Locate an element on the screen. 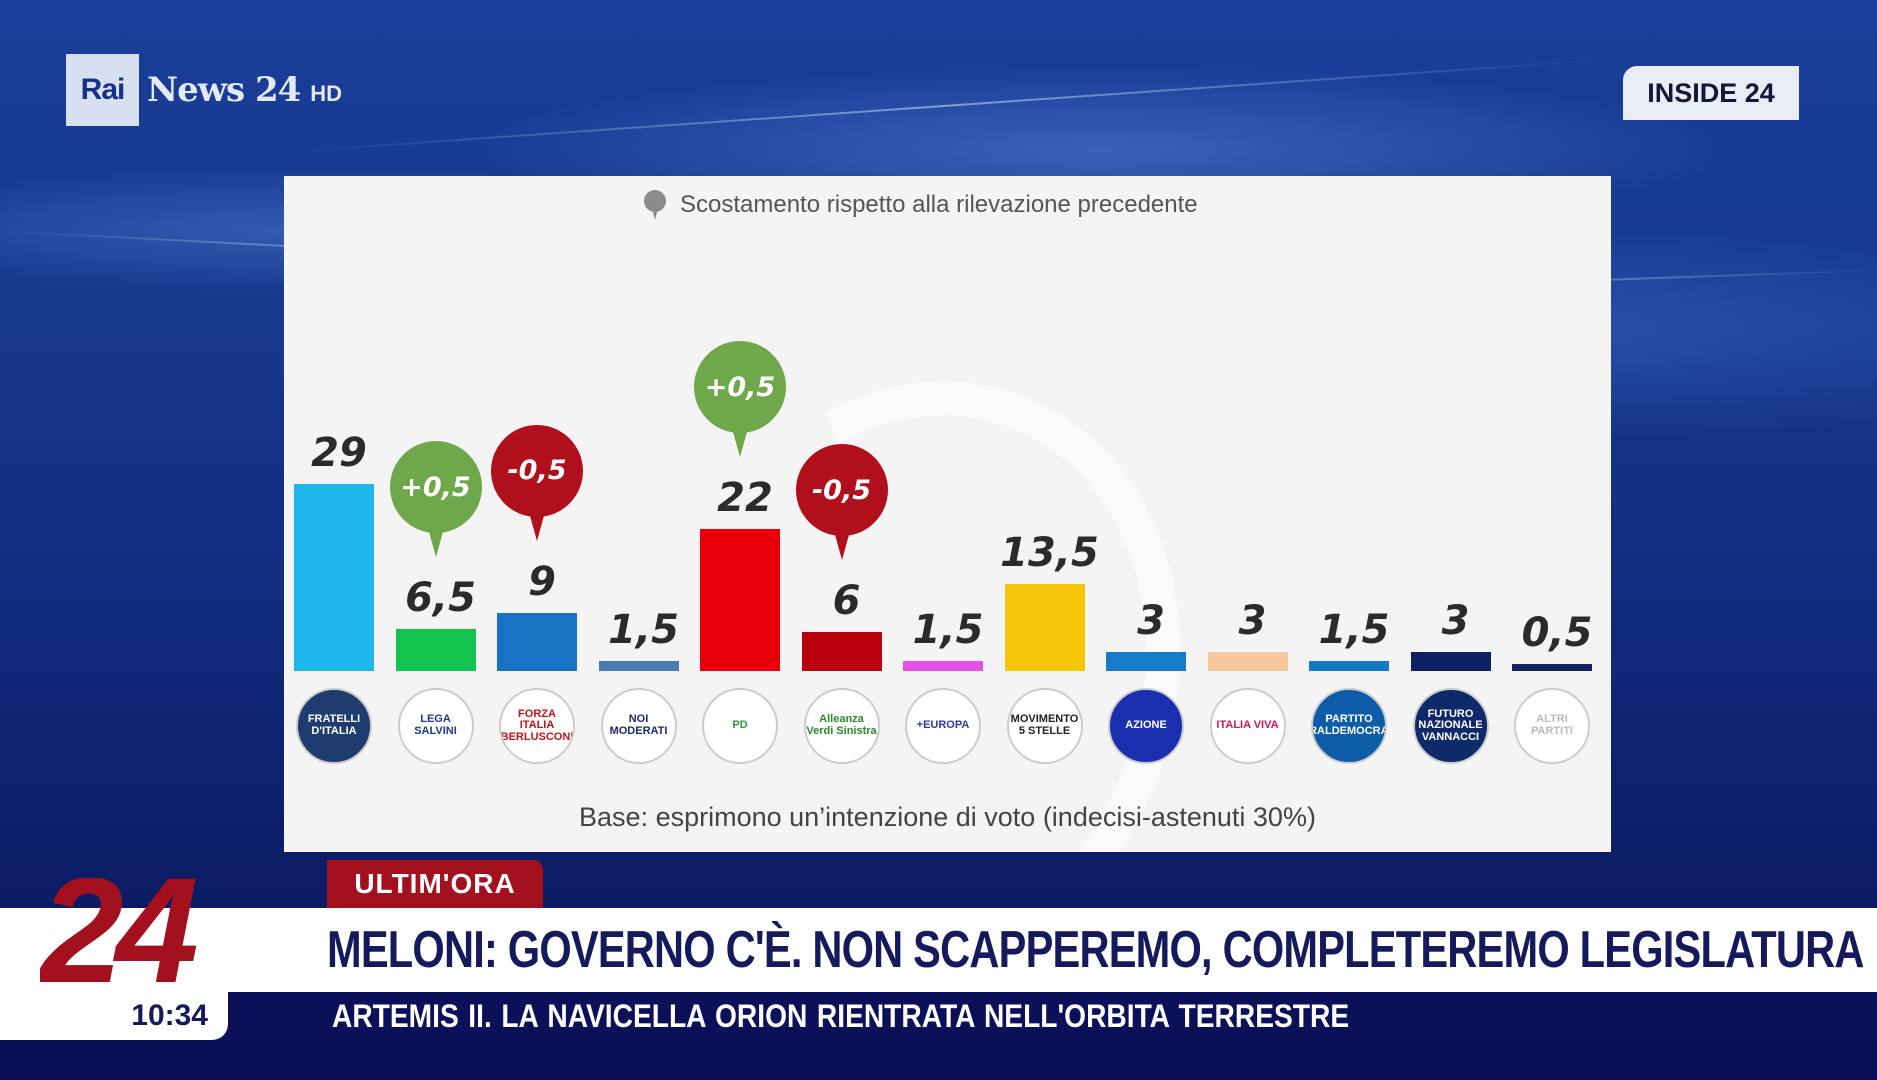  channel-number: 24 is located at coordinates (119, 935).